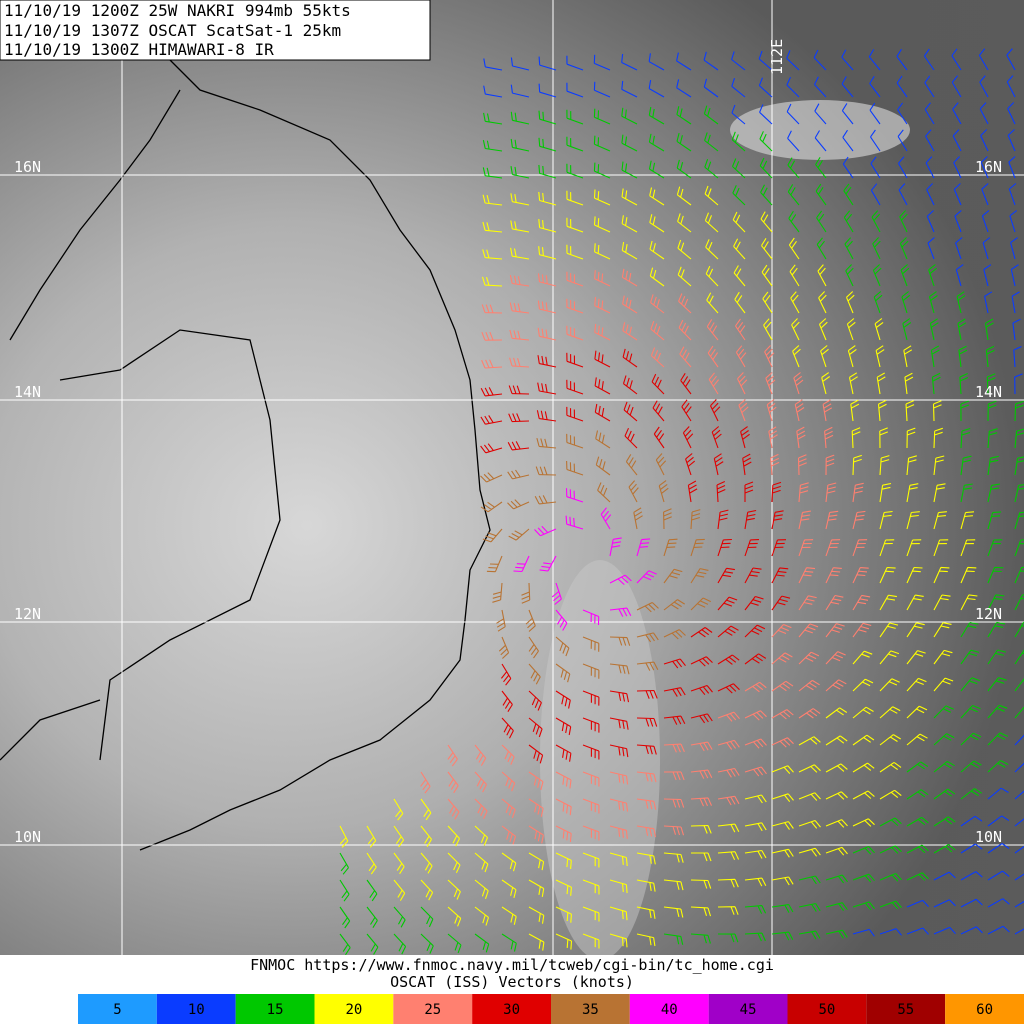 The image size is (1024, 1028). I want to click on footer-line: OSCAT (ISS) Vectors (knots), so click(512, 982).